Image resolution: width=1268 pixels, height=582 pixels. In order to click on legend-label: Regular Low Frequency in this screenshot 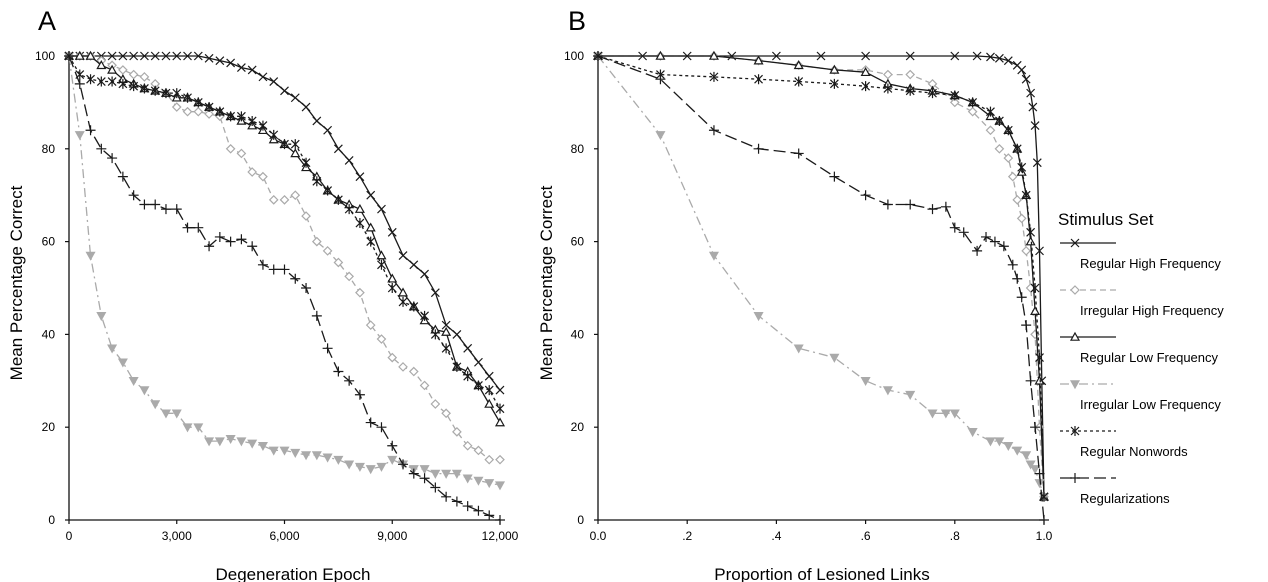, I will do `click(1149, 357)`.